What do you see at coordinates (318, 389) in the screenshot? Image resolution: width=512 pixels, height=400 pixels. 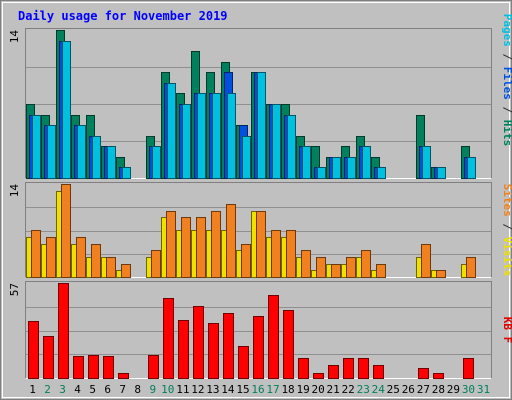 I see `x-tick-label: 20` at bounding box center [318, 389].